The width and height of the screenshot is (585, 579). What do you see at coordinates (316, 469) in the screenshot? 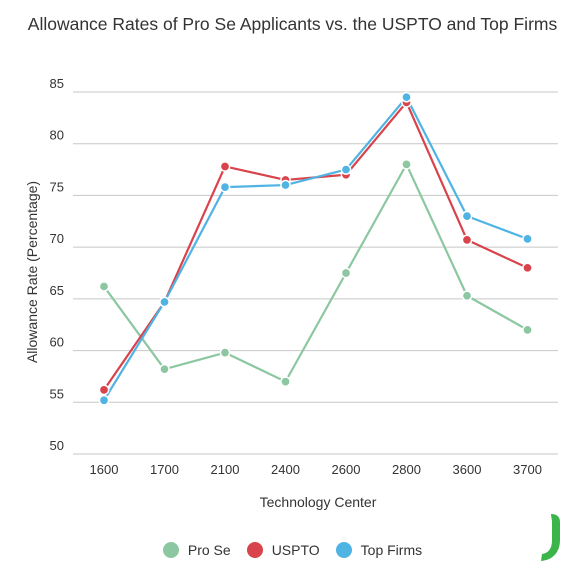
I see `x-tick-labels: 1600 1700 2100 2400 2600 2800 3600 3700` at bounding box center [316, 469].